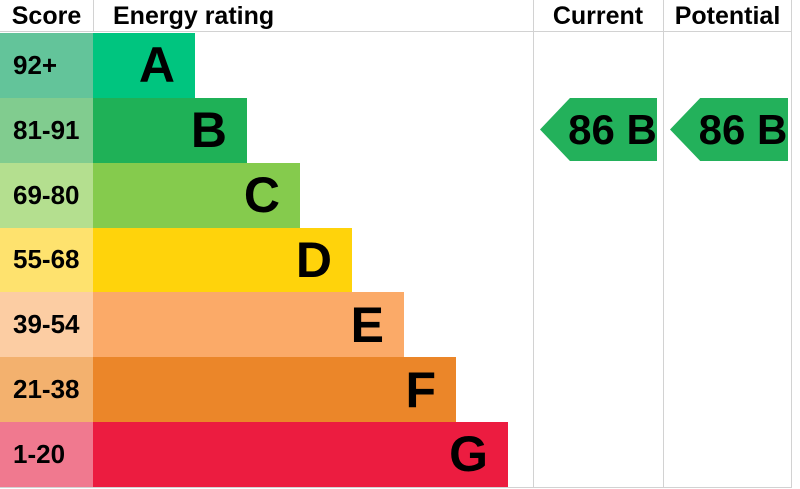 The width and height of the screenshot is (800, 489). Describe the element at coordinates (170, 130) in the screenshot. I see `band-bar-b: B` at that location.